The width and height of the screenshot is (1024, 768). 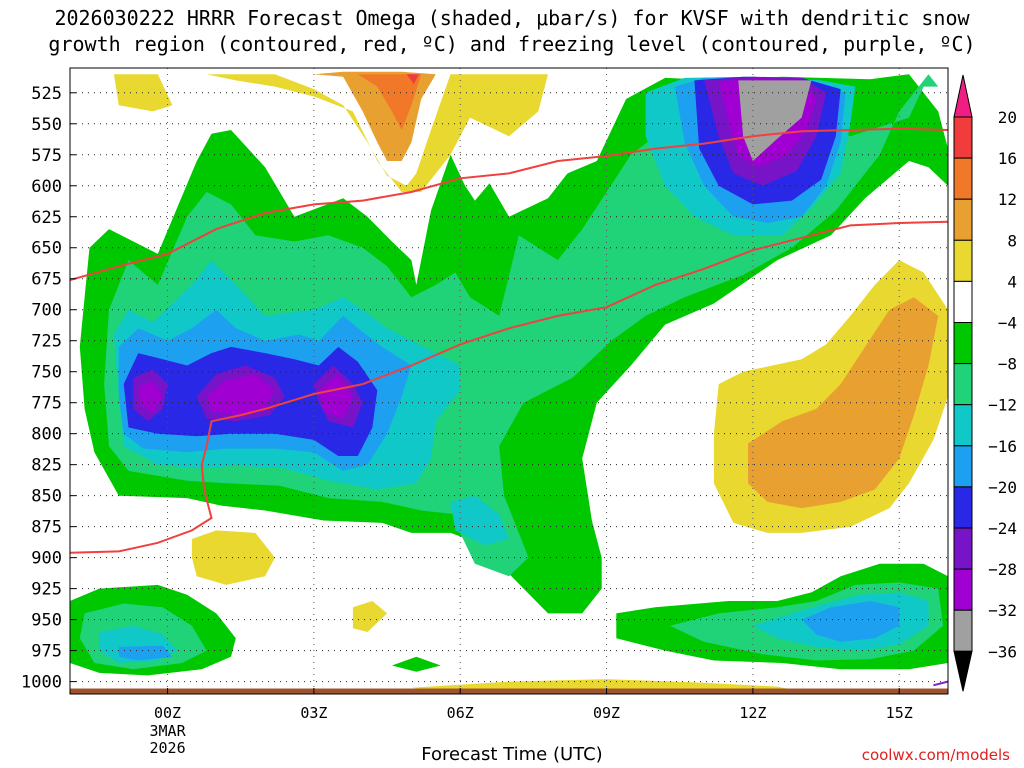 I want to click on surface-terrain, so click(x=509, y=691).